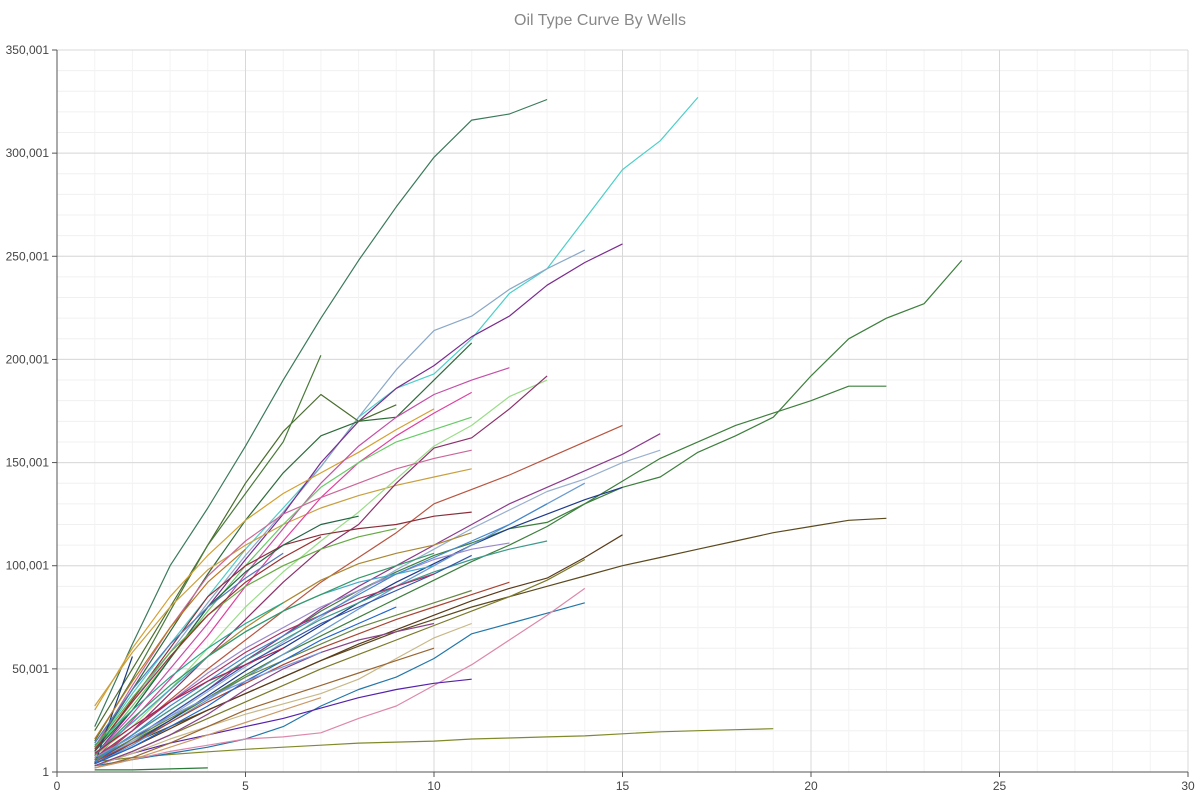 This screenshot has height=800, width=1200. What do you see at coordinates (623, 786) in the screenshot?
I see `x-tick-label: 15` at bounding box center [623, 786].